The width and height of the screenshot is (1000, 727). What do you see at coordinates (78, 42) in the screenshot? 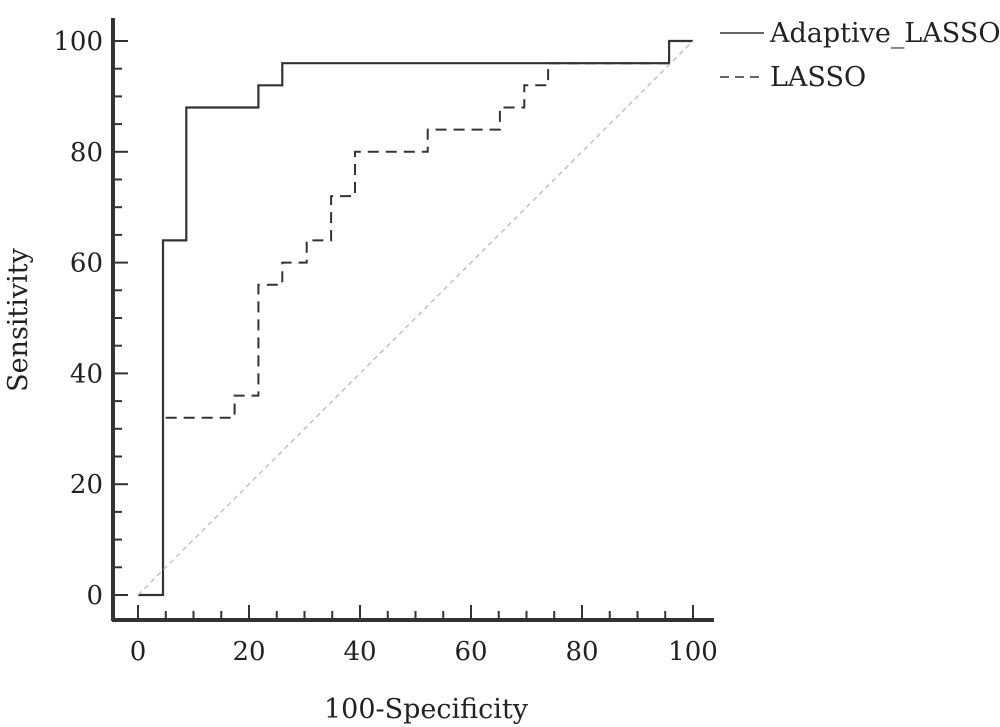
I see `y-tick-label: 100` at bounding box center [78, 42].